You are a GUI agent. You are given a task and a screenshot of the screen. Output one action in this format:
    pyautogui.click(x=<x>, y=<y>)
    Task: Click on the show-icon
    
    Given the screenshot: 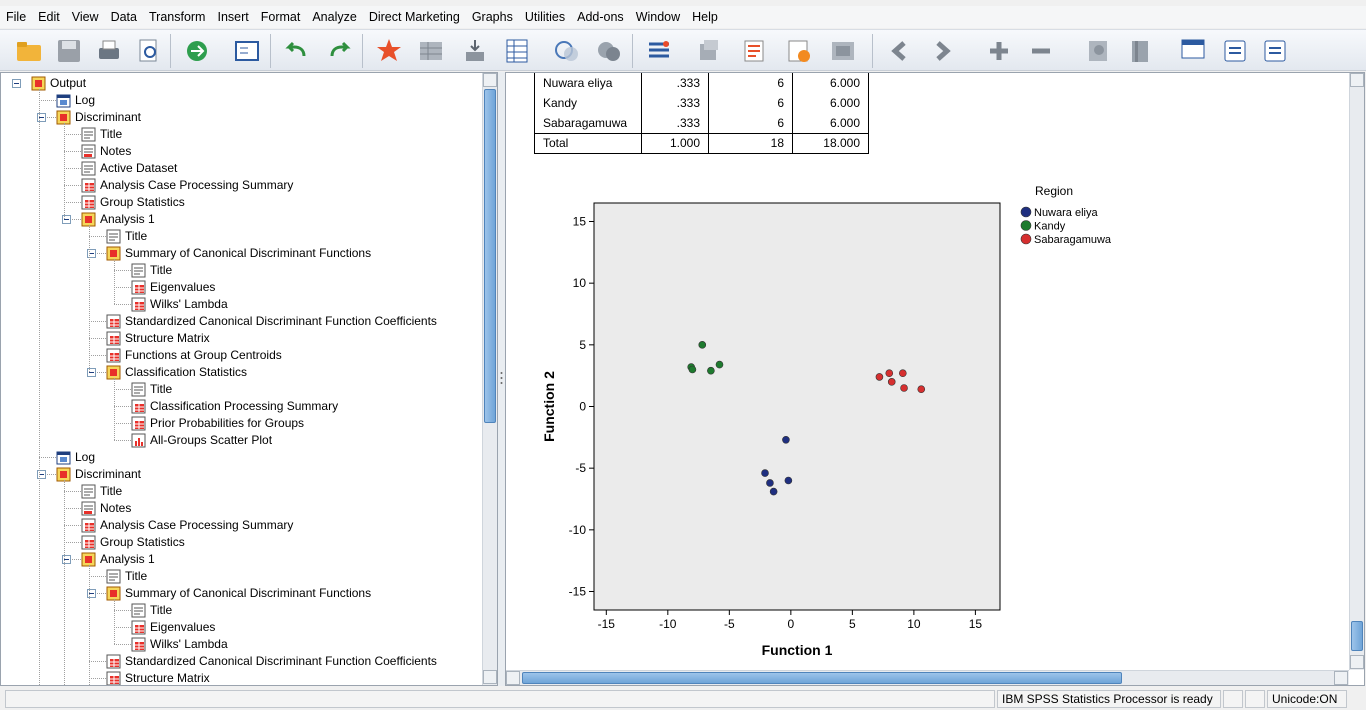 What is the action you would take?
    pyautogui.click(x=899, y=51)
    